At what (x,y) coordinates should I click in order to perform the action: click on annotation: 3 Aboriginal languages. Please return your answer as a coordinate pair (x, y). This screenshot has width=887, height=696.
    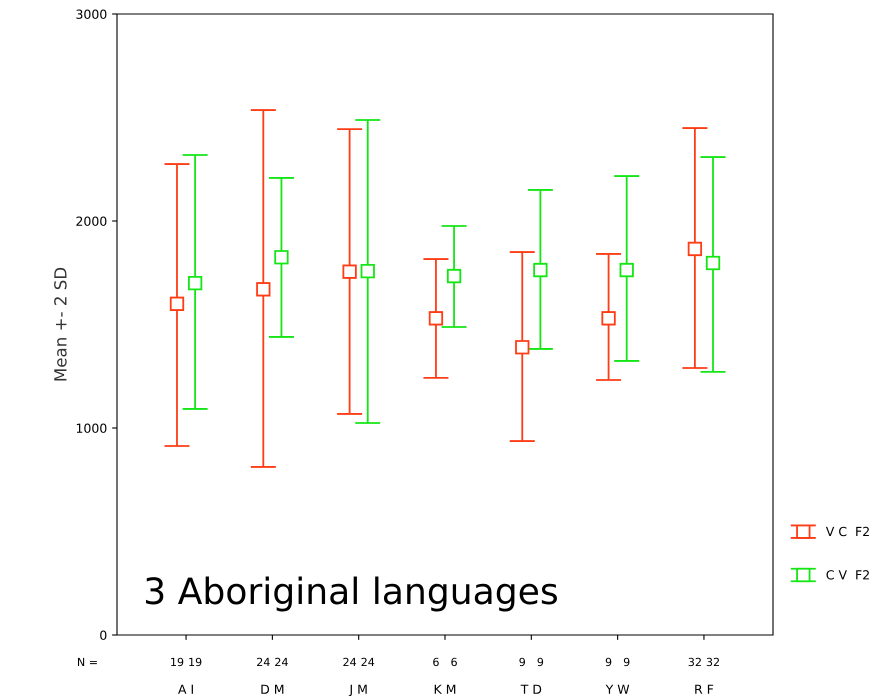
    Looking at the image, I should click on (351, 594).